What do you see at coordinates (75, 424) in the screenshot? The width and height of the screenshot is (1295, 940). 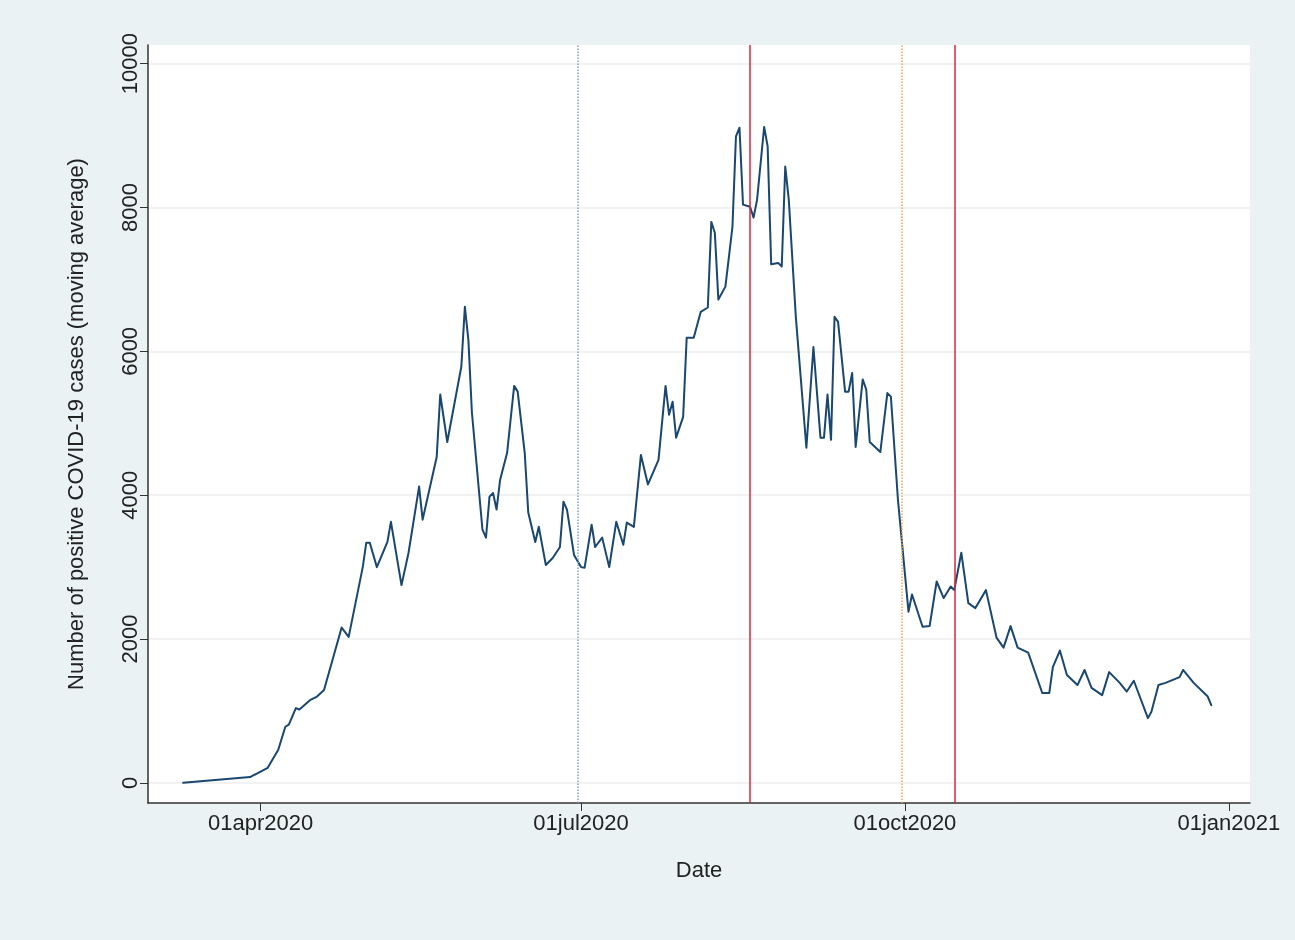 I see `y-axis-title: Number of positive COVID-19 cases (moving average)` at bounding box center [75, 424].